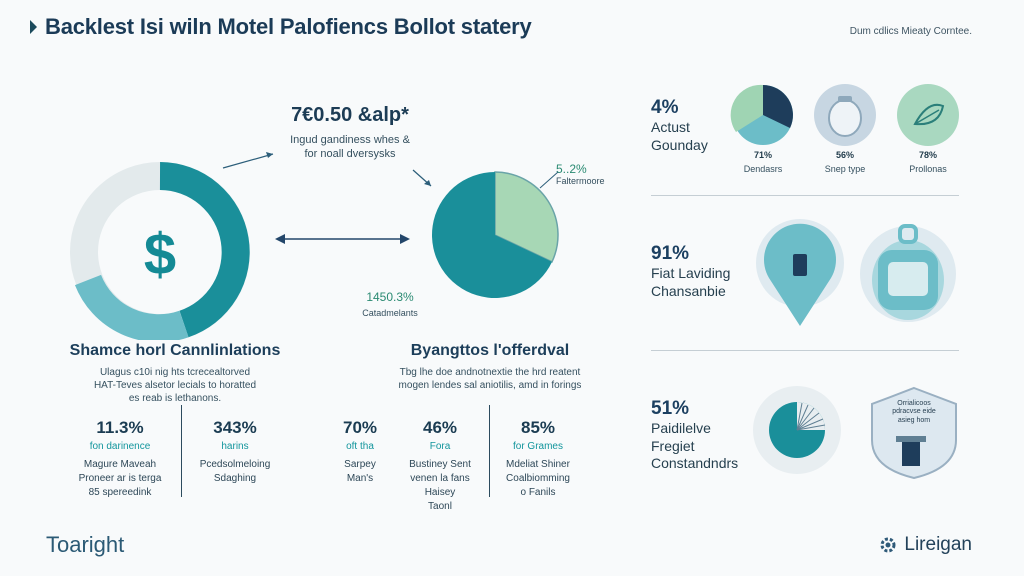 The height and width of the screenshot is (576, 1024). I want to click on mid-stat-1: 70% oft tha Sarpey Man's, so click(360, 452).